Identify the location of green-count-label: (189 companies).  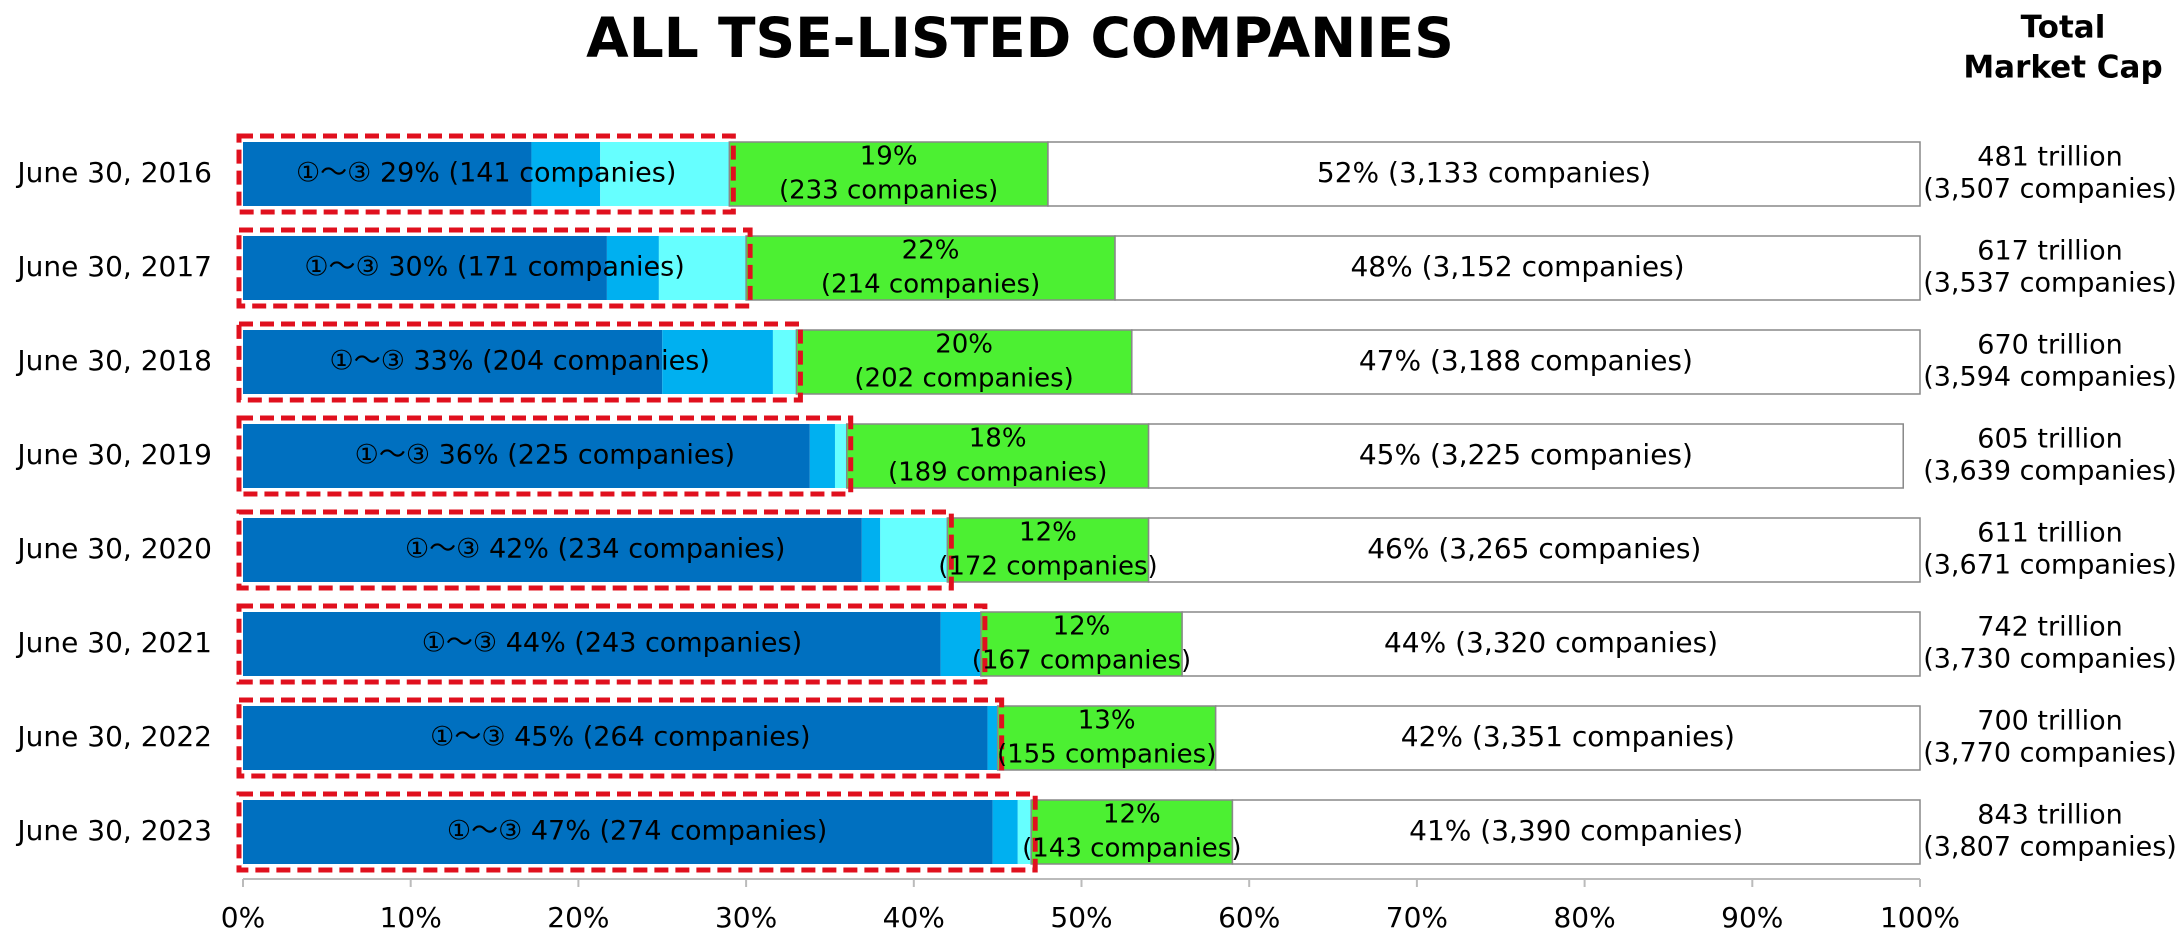
(997, 473).